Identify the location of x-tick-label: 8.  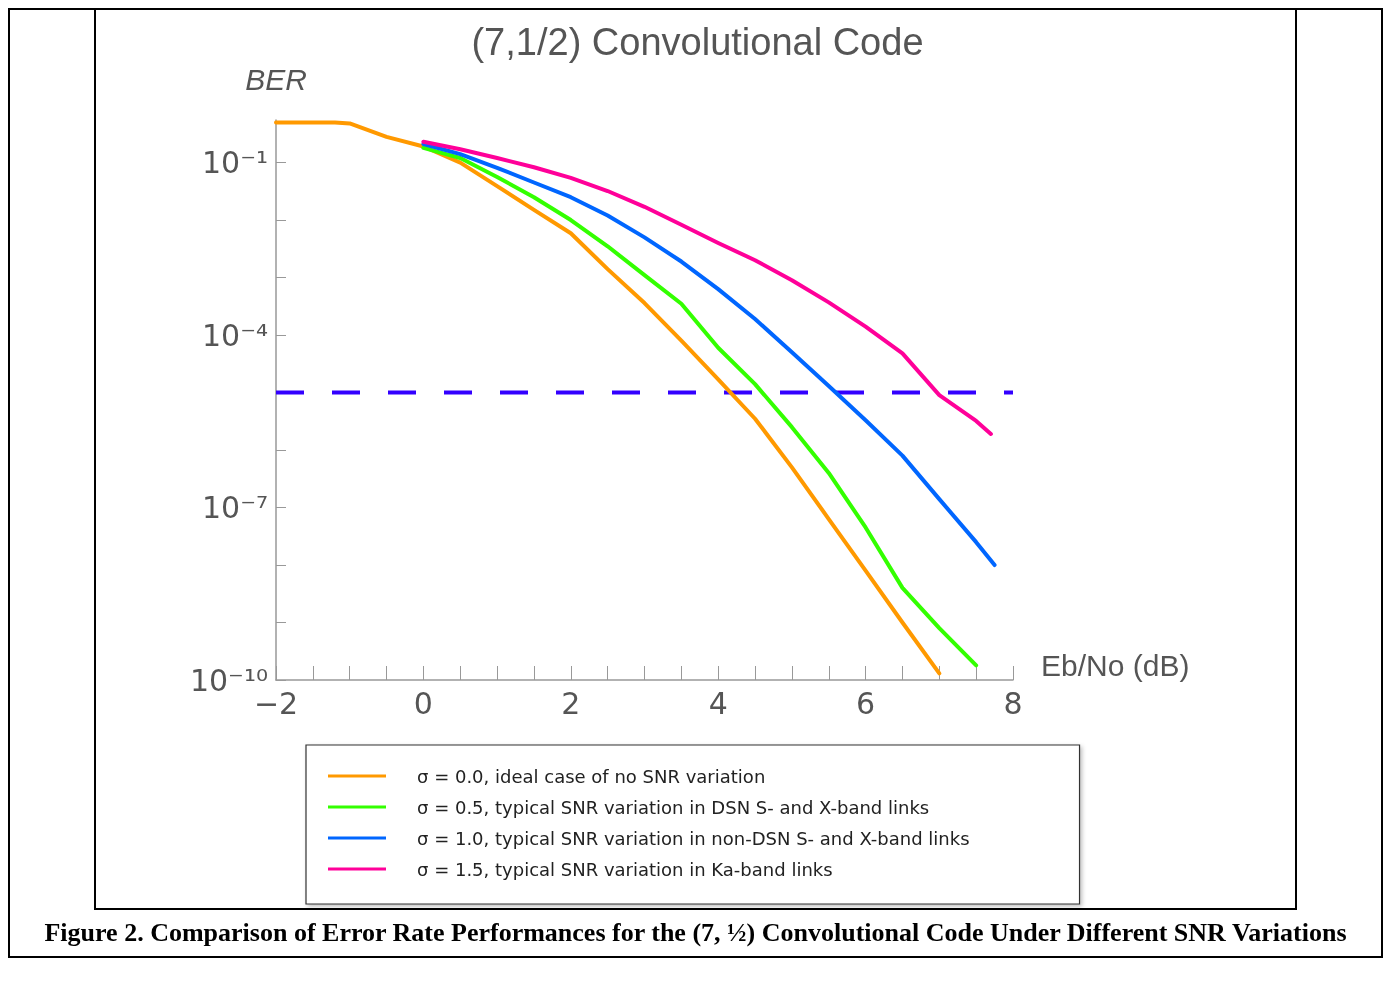
(1013, 703).